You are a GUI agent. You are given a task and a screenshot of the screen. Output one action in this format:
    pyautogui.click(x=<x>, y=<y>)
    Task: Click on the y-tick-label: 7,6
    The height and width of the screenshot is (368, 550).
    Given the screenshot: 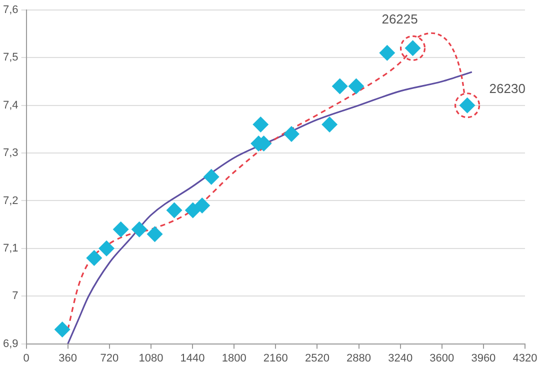 What is the action you would take?
    pyautogui.click(x=10, y=10)
    